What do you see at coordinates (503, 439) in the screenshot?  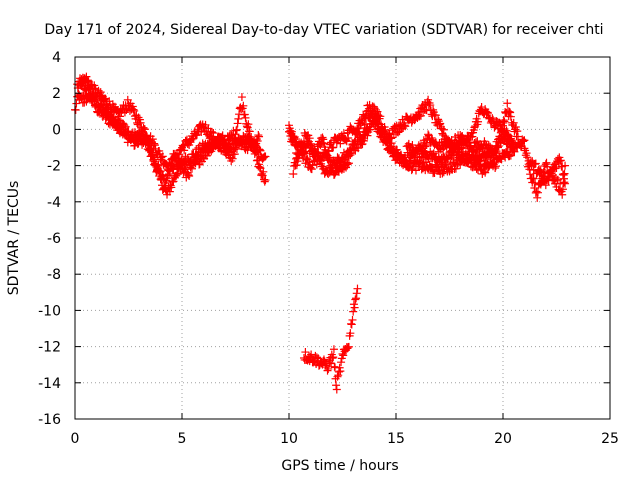 I see `x-tick-label: 20` at bounding box center [503, 439].